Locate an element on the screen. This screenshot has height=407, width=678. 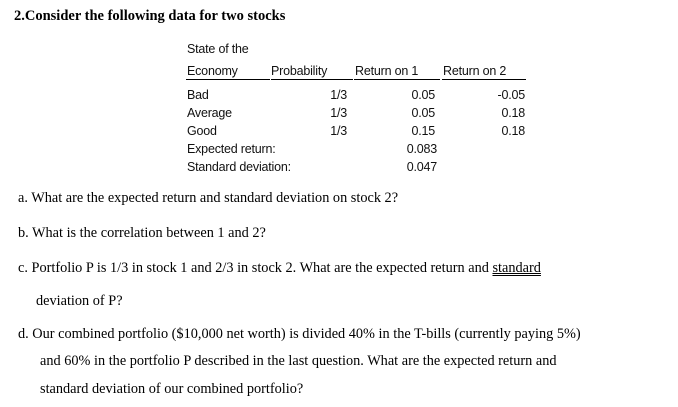
header-probability: Probability is located at coordinates (299, 71).